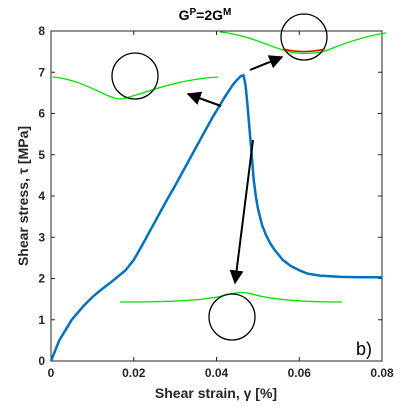 This screenshot has width=407, height=407. Describe the element at coordinates (41, 155) in the screenshot. I see `y-tick-label: 5` at that location.